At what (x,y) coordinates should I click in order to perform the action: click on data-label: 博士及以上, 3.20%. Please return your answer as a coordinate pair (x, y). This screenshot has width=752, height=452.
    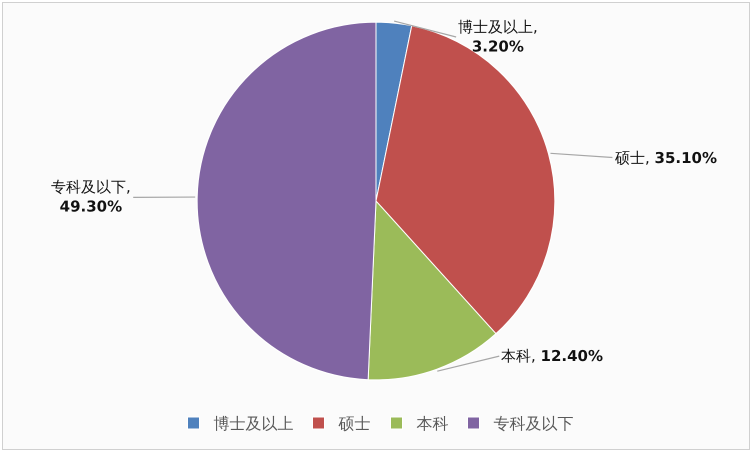
    Looking at the image, I should click on (498, 37).